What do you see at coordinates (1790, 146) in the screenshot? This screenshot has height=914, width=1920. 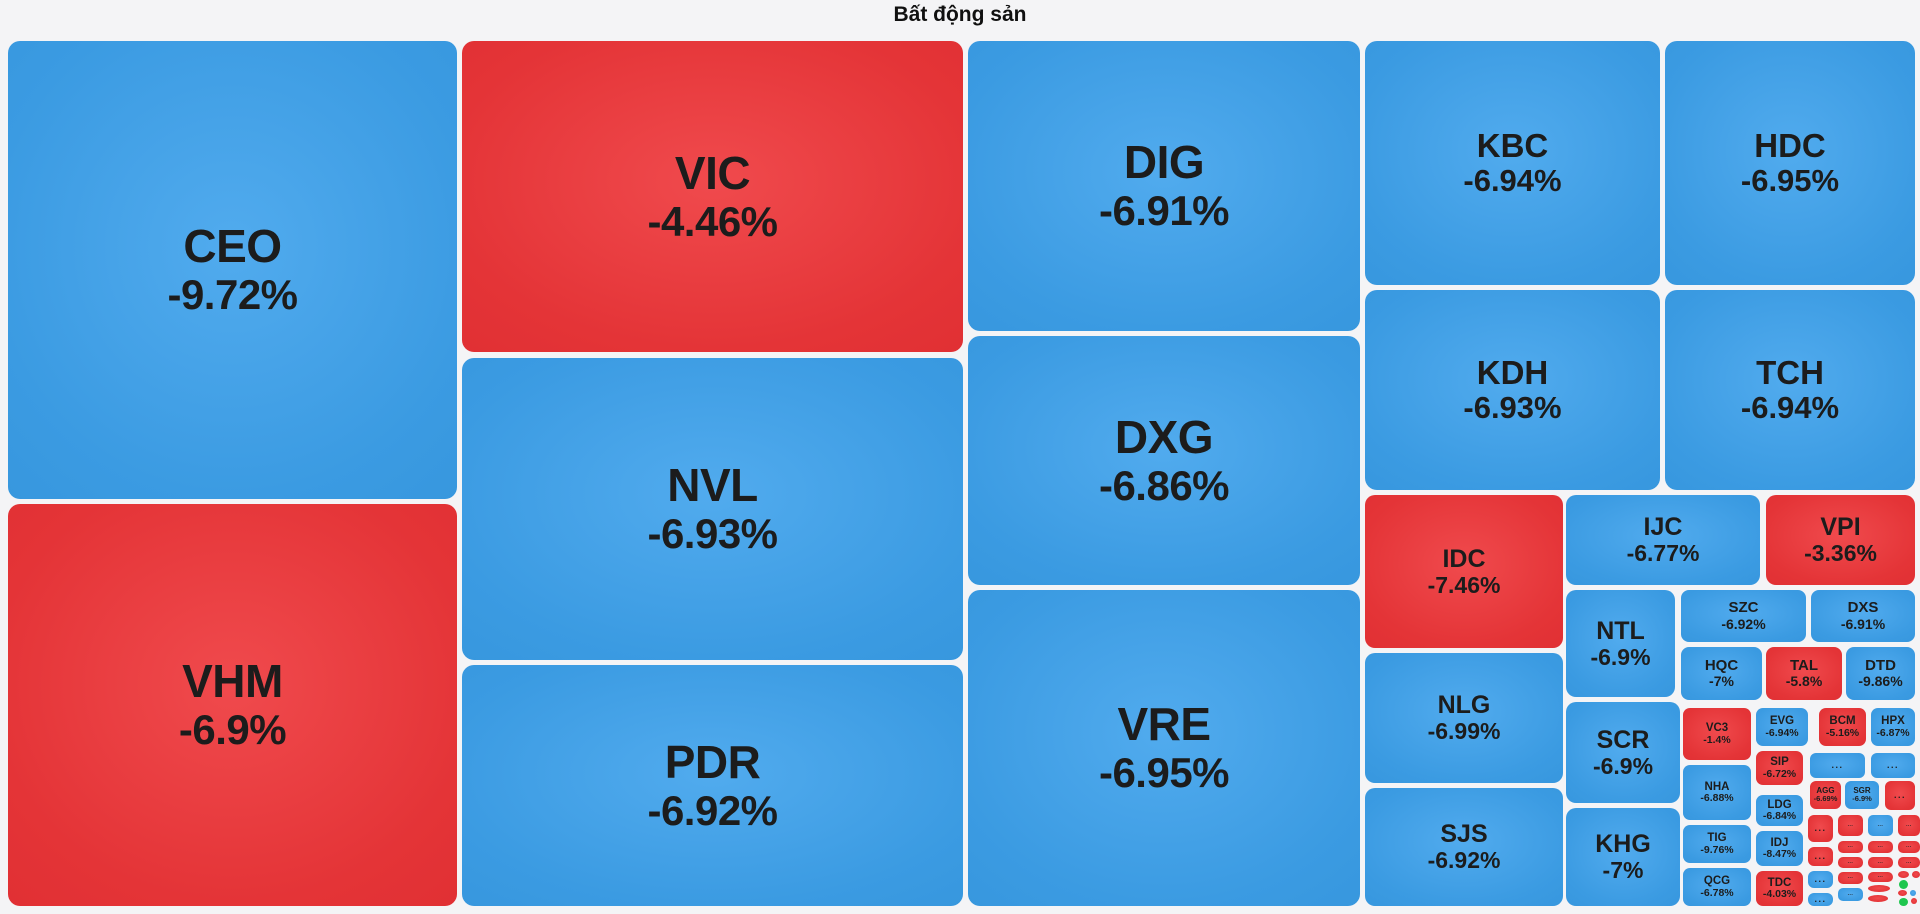 I see `ticker-label: HDC` at bounding box center [1790, 146].